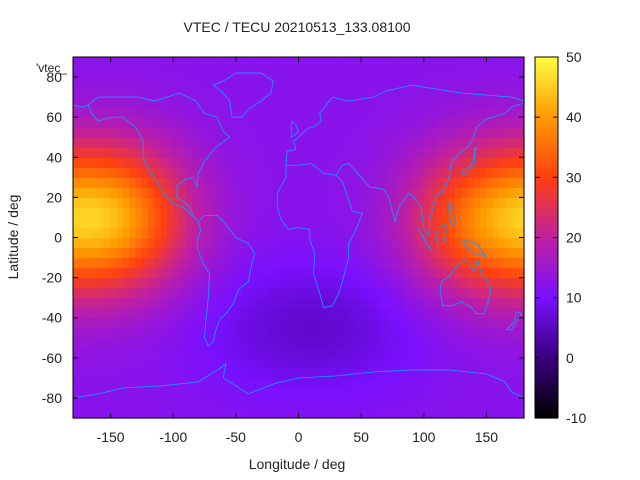  What do you see at coordinates (570, 358) in the screenshot?
I see `colorbar-tick-label: 0` at bounding box center [570, 358].